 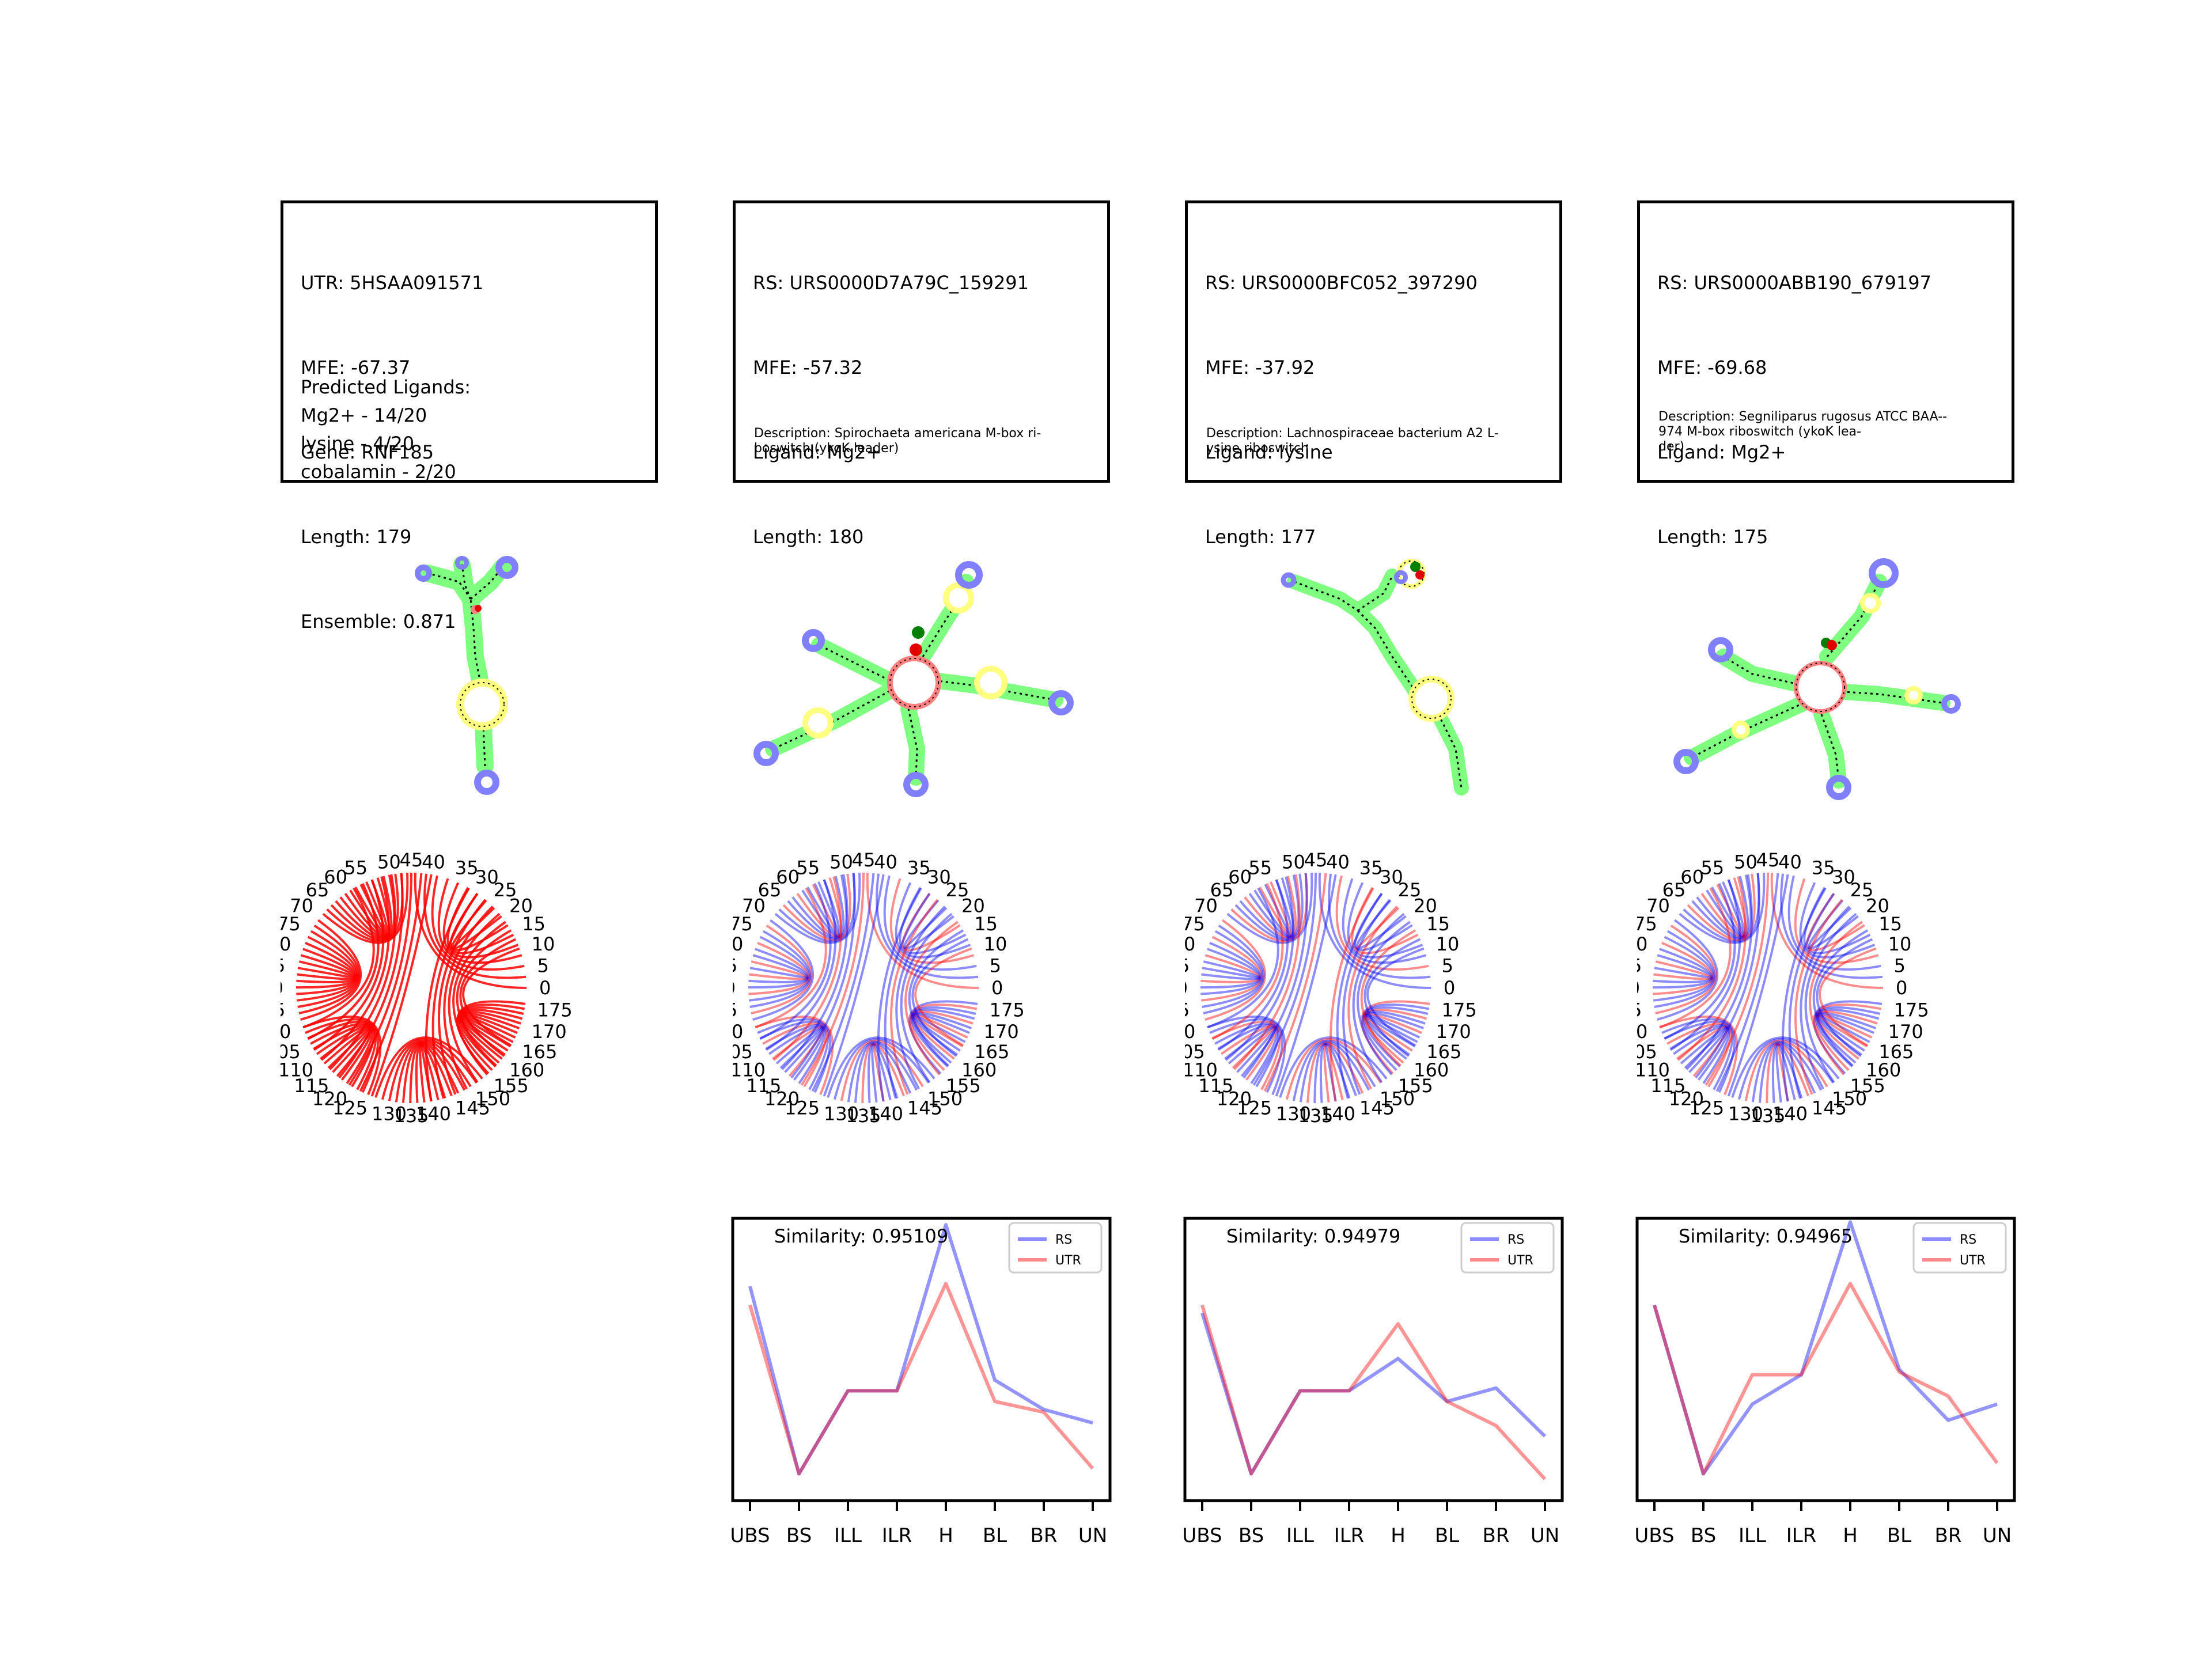 What do you see at coordinates (1240, 877) in the screenshot?
I see `arc-tick-label: 60` at bounding box center [1240, 877].